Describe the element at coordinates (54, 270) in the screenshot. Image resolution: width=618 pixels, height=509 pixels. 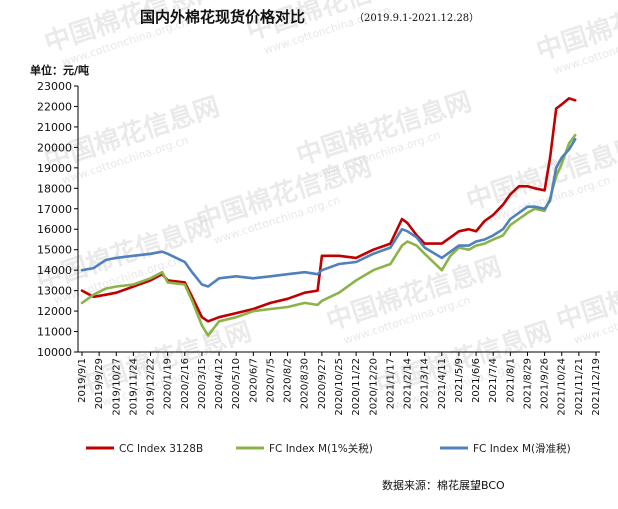
I see `y-tick-label: 14000` at that location.